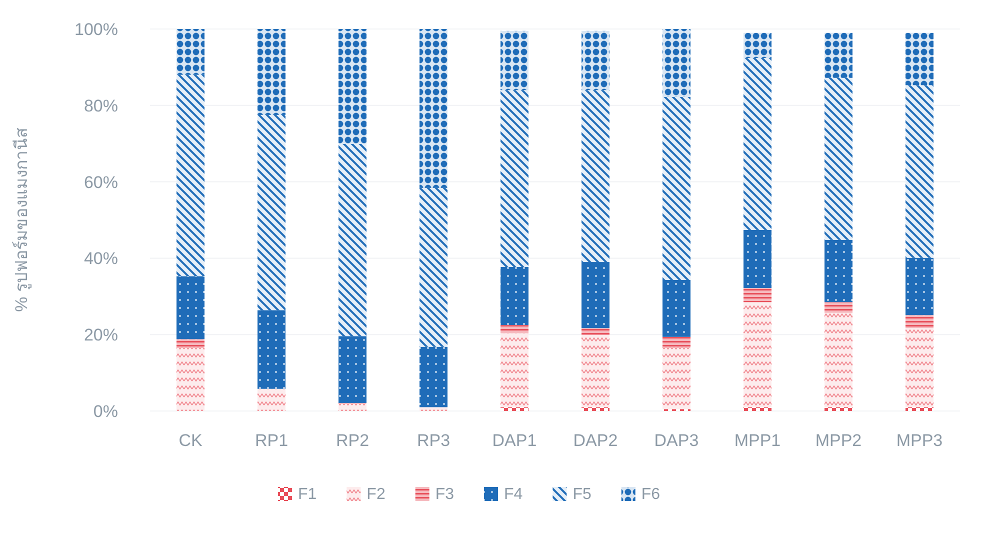  Describe the element at coordinates (101, 335) in the screenshot. I see `y-tick-label: 20%` at that location.